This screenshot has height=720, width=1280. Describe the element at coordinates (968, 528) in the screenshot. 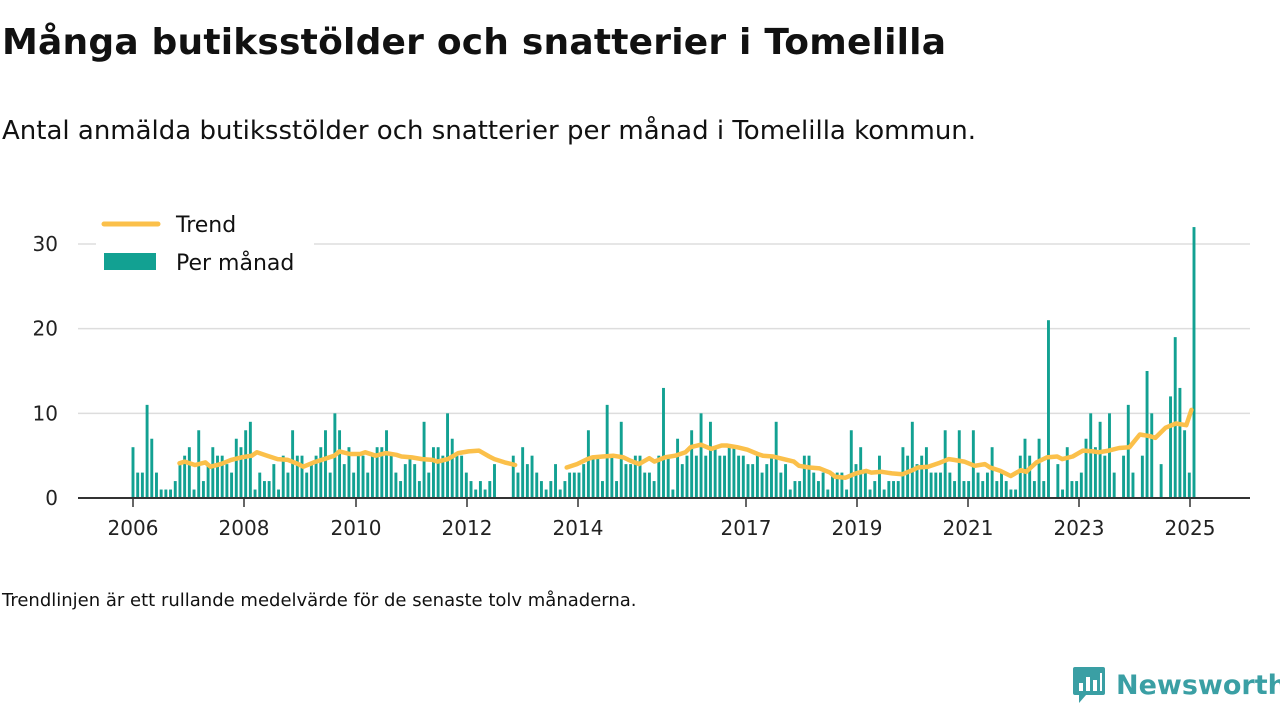

I see `x-tick-label: 2021` at that location.